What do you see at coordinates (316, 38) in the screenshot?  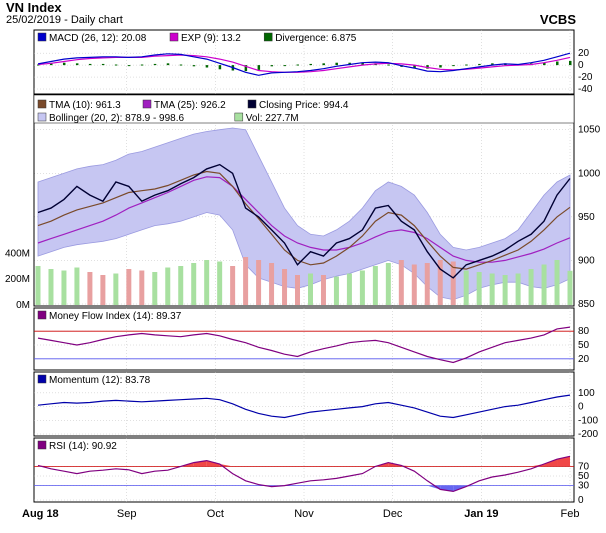 I see `legend-label: Divergence: 6.875` at bounding box center [316, 38].